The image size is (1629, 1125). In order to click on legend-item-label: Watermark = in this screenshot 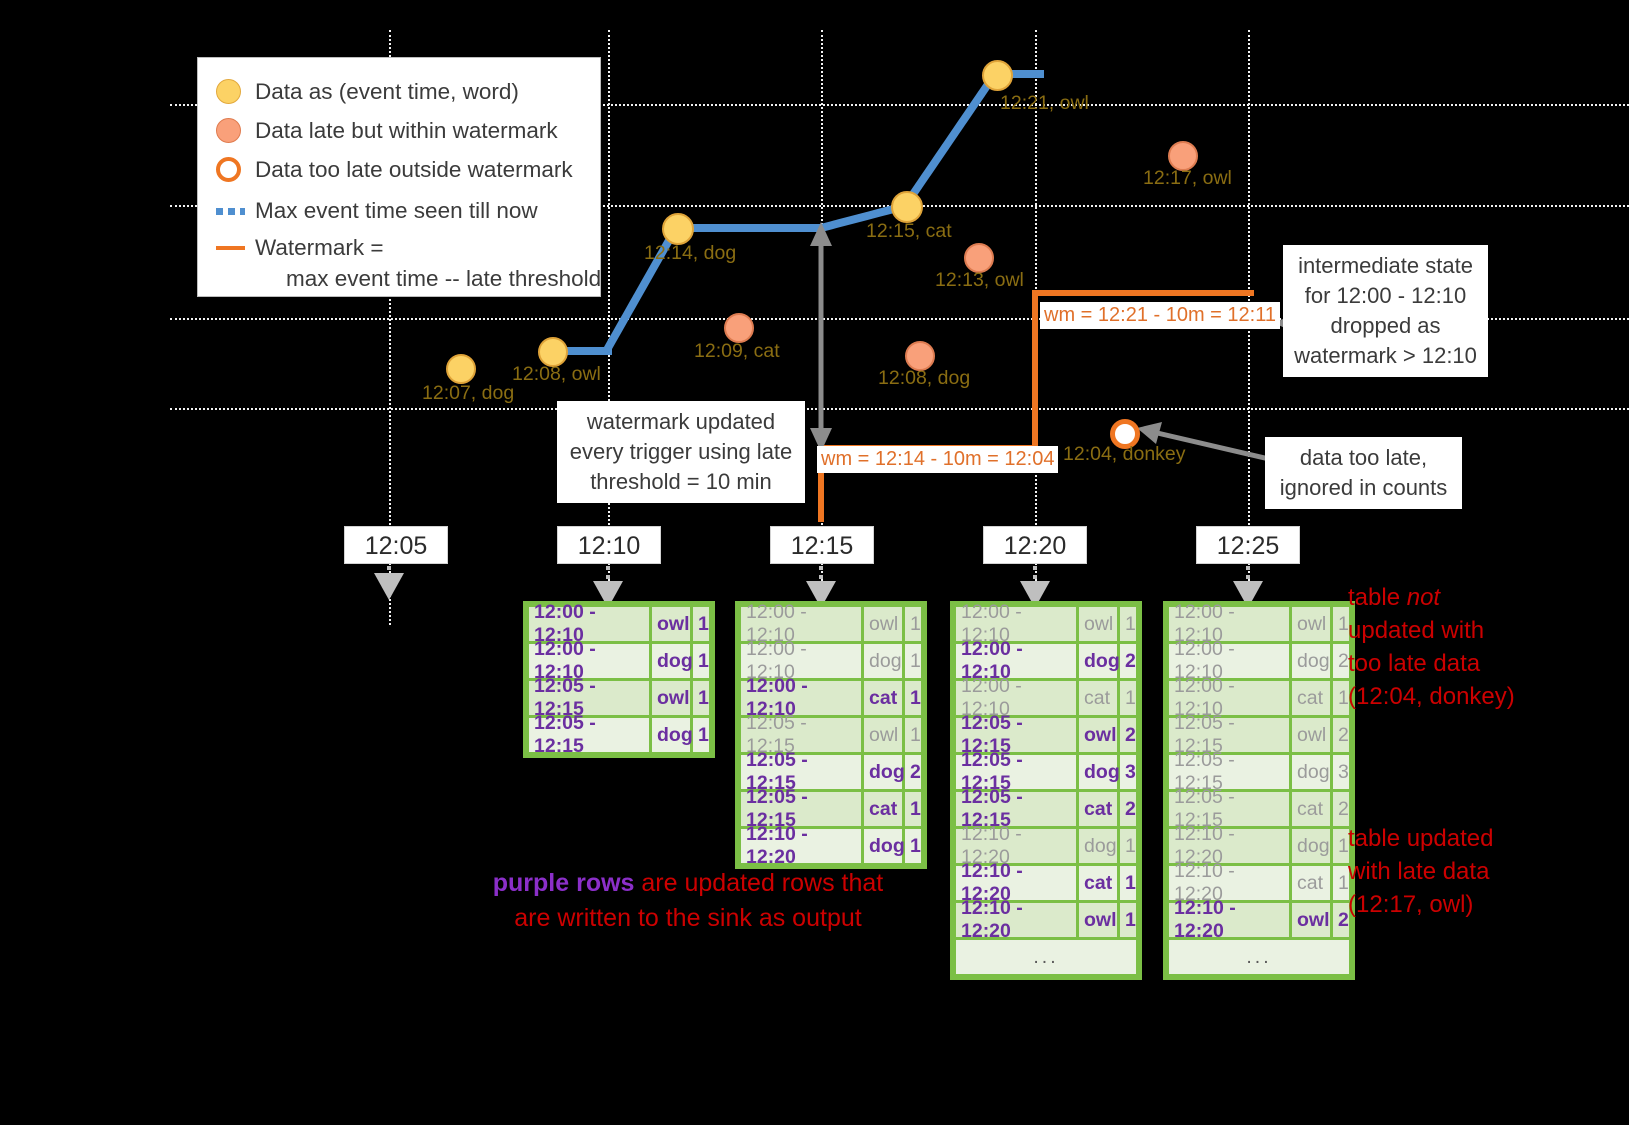, I will do `click(319, 247)`.